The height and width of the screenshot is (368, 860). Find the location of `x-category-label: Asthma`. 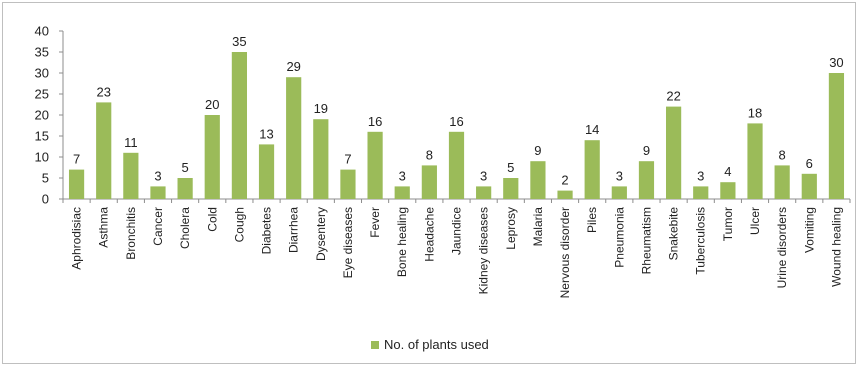

x-category-label: Asthma is located at coordinates (104, 227).